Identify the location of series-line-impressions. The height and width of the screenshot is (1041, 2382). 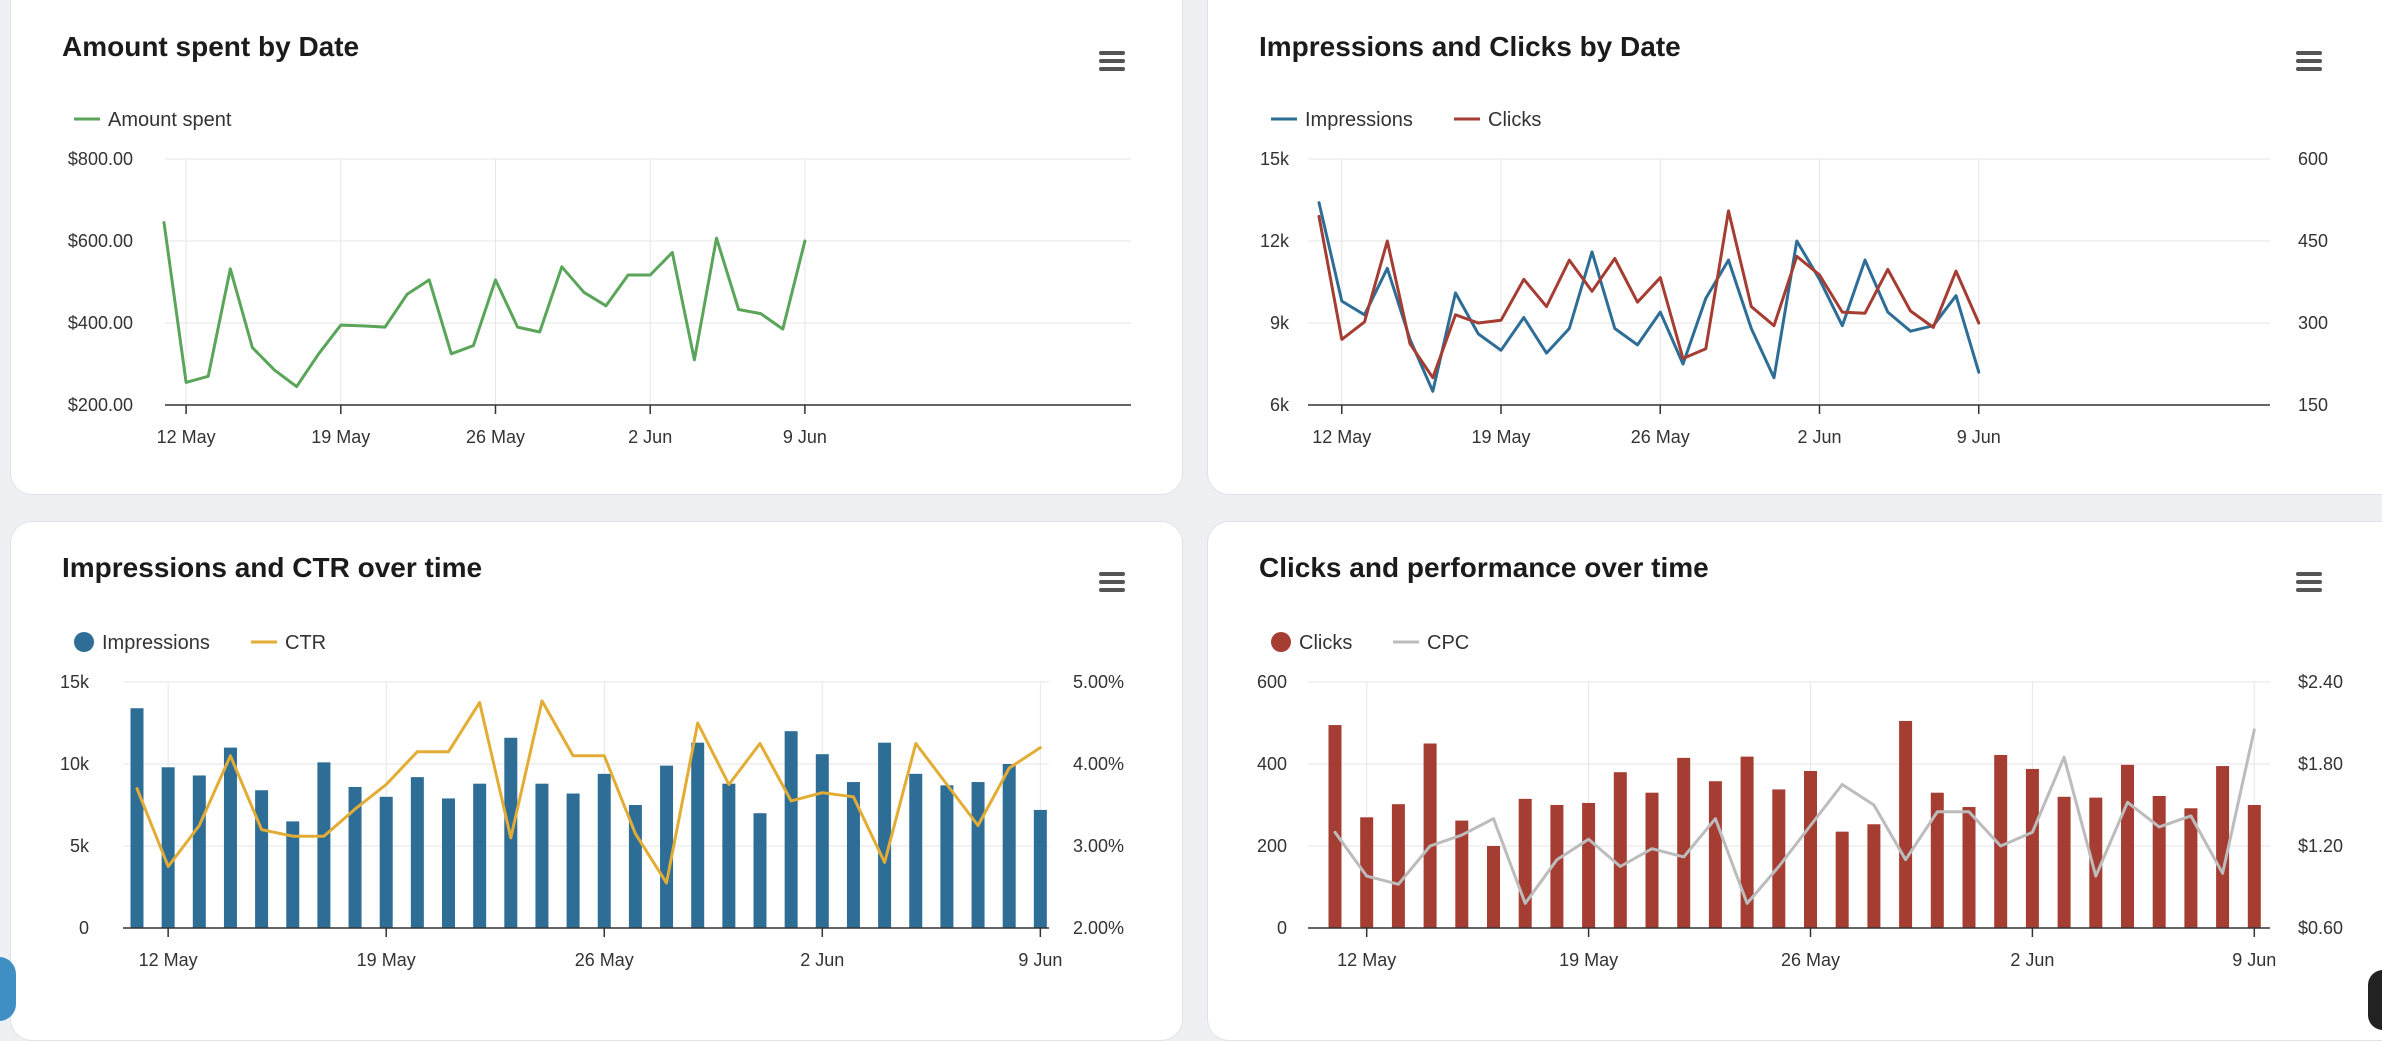
(1649, 297).